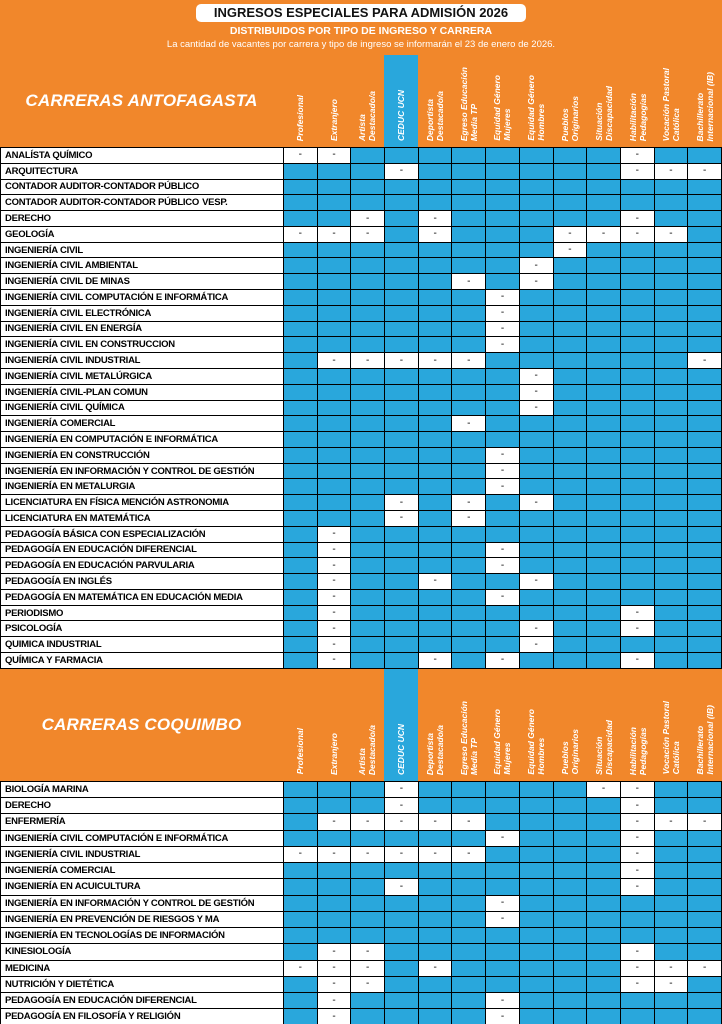 This screenshot has height=1024, width=722. I want to click on career-name-cell: ARQUITECTURA, so click(142, 171).